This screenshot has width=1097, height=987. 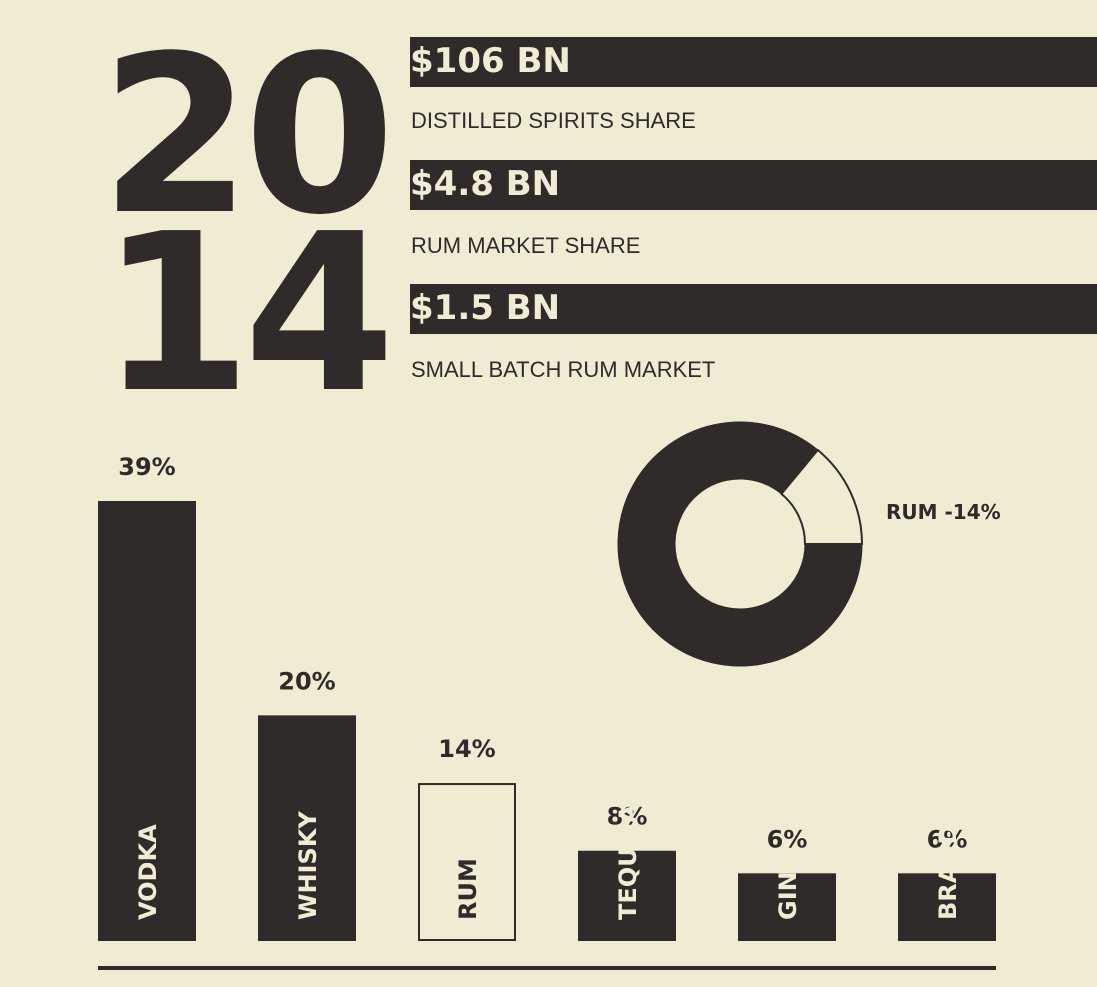 I want to click on bar-tequila, so click(x=627, y=895).